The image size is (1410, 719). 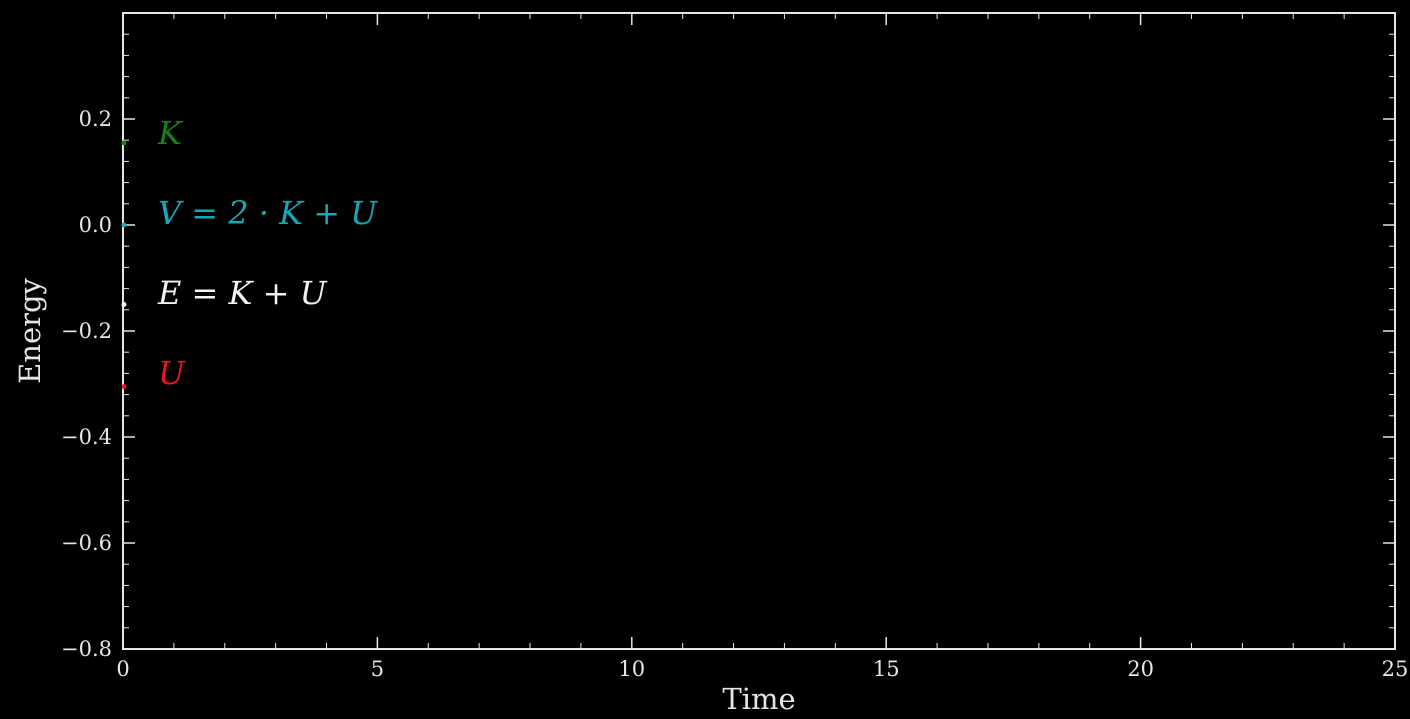 I want to click on x-tick-label: 5, so click(x=377, y=669).